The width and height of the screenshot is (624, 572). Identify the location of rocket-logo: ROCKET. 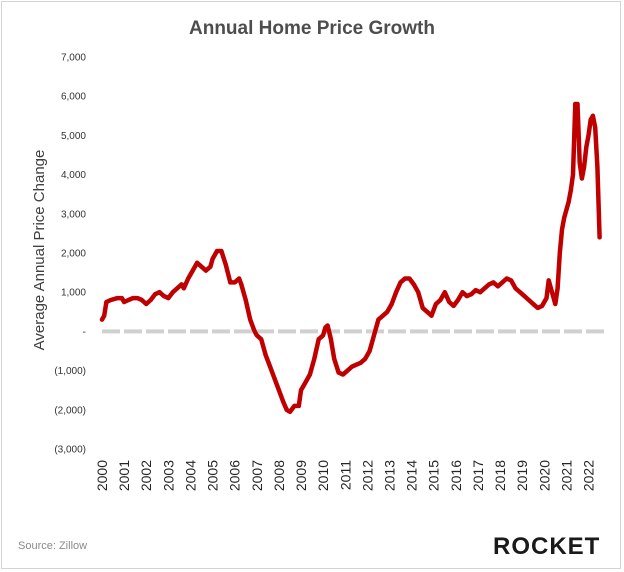
(546, 546).